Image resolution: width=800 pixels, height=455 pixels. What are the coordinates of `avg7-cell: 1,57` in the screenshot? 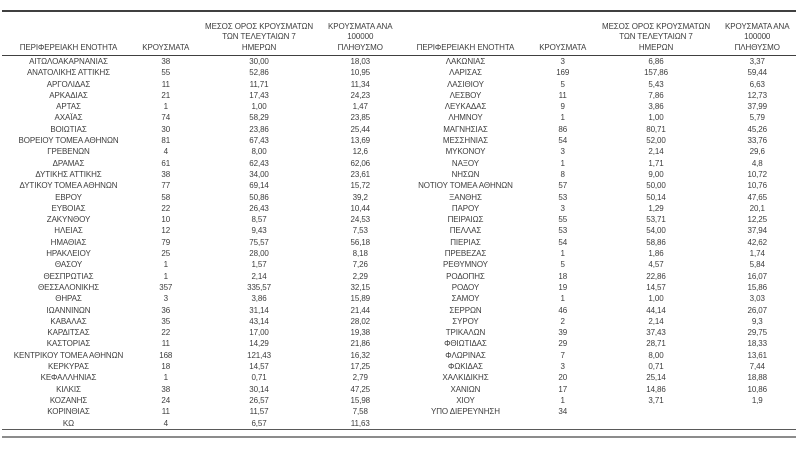 It's located at (259, 265).